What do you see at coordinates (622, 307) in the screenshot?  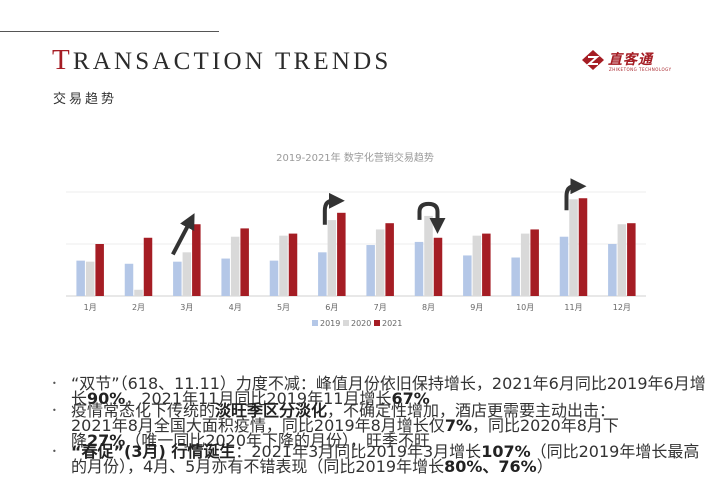 I see `x-tick-label: 12月` at bounding box center [622, 307].